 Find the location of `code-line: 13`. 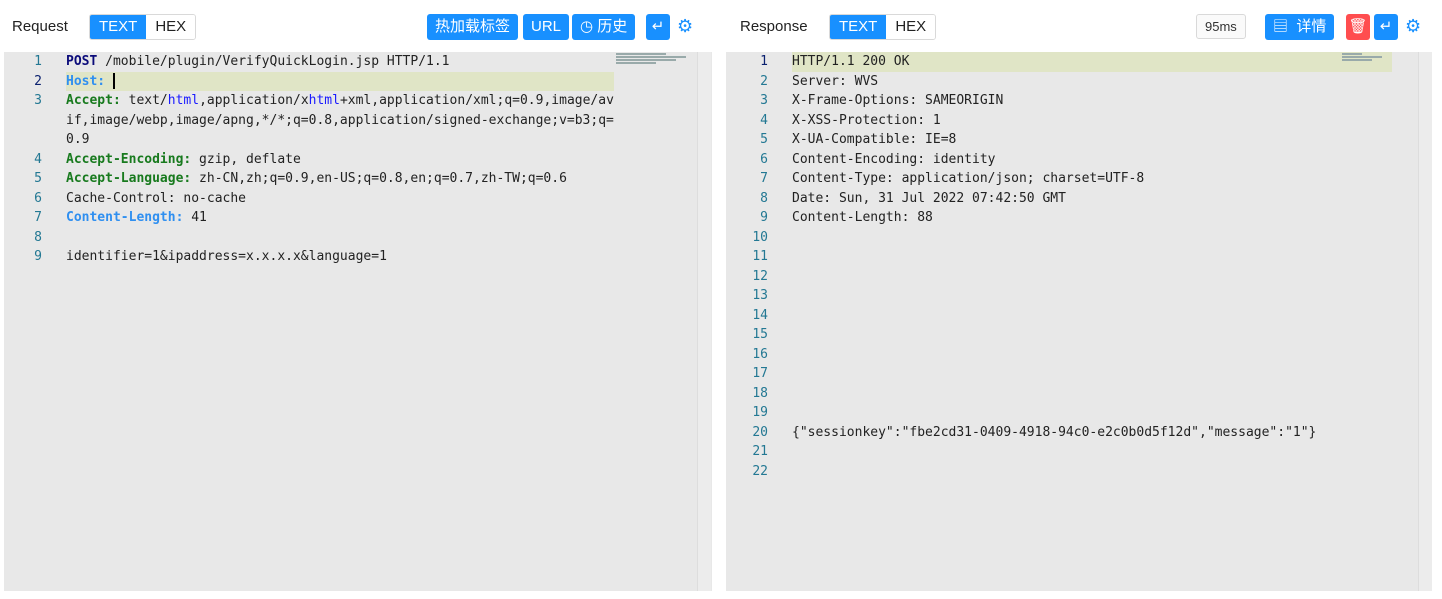

code-line: 13 is located at coordinates (1061, 296).